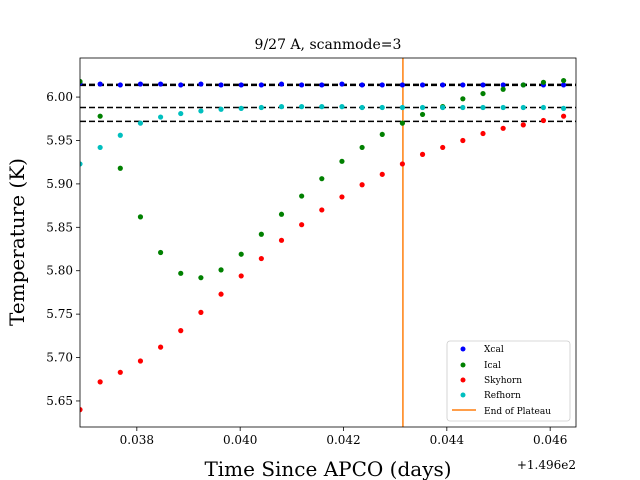  What do you see at coordinates (502, 396) in the screenshot?
I see `legend-label-refhorn: Refhorn` at bounding box center [502, 396].